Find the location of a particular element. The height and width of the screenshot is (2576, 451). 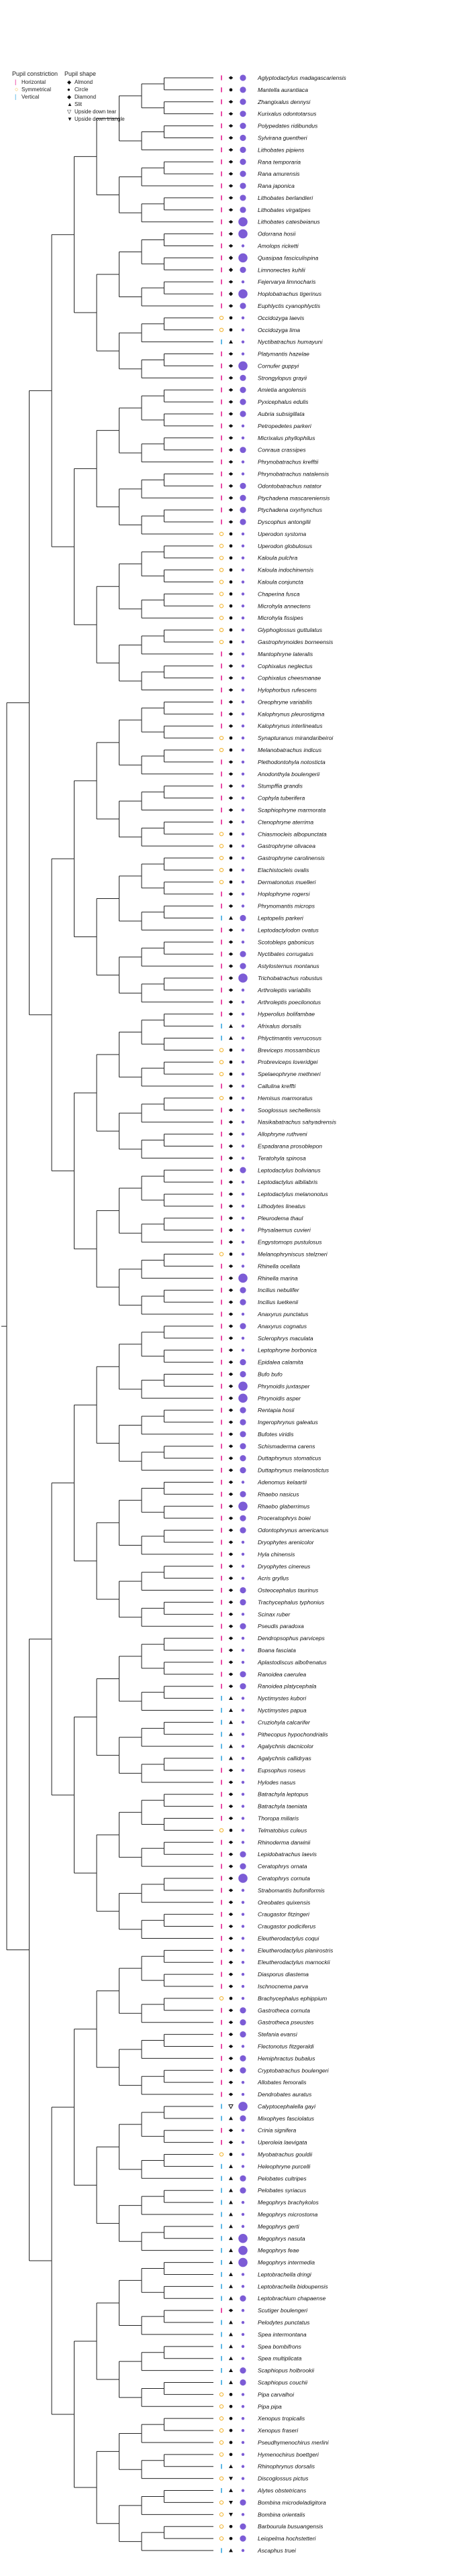

species-label: Dermatonotus muelleri is located at coordinates (287, 882).